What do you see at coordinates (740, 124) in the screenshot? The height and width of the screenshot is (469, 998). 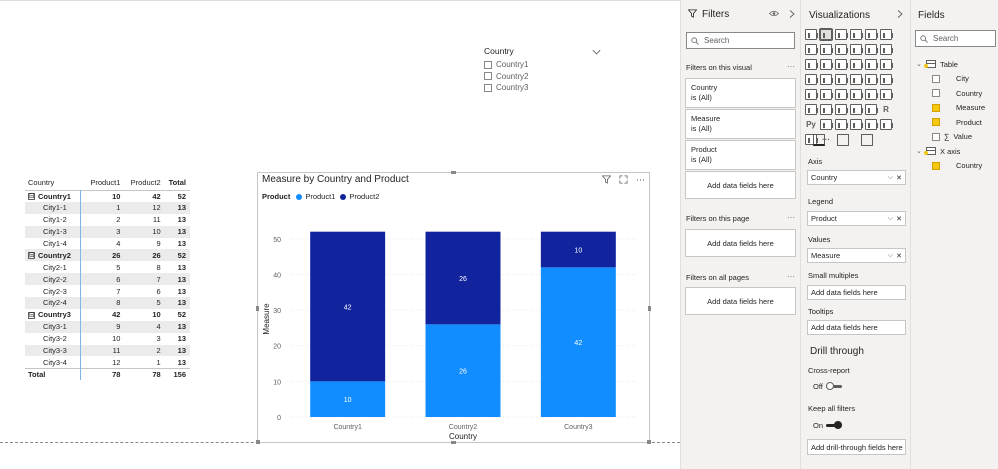 I see `filter-card-measure: Measure is (All)` at bounding box center [740, 124].